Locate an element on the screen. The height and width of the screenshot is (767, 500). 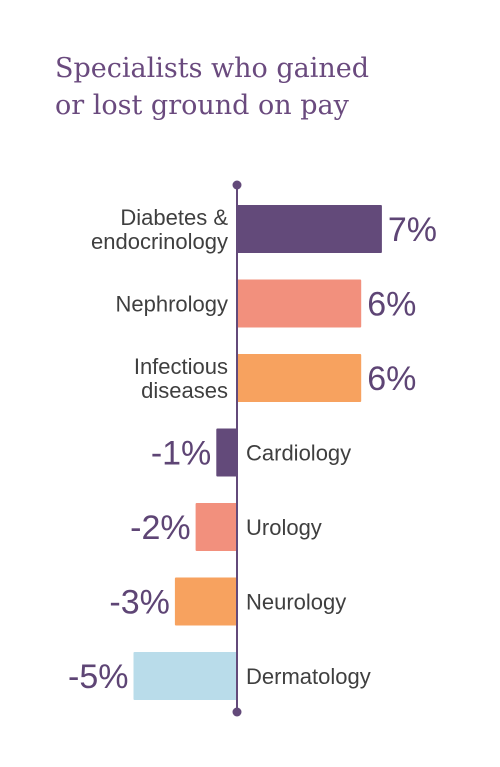
category-label: Diabetes & endocrinology is located at coordinates (159, 229).